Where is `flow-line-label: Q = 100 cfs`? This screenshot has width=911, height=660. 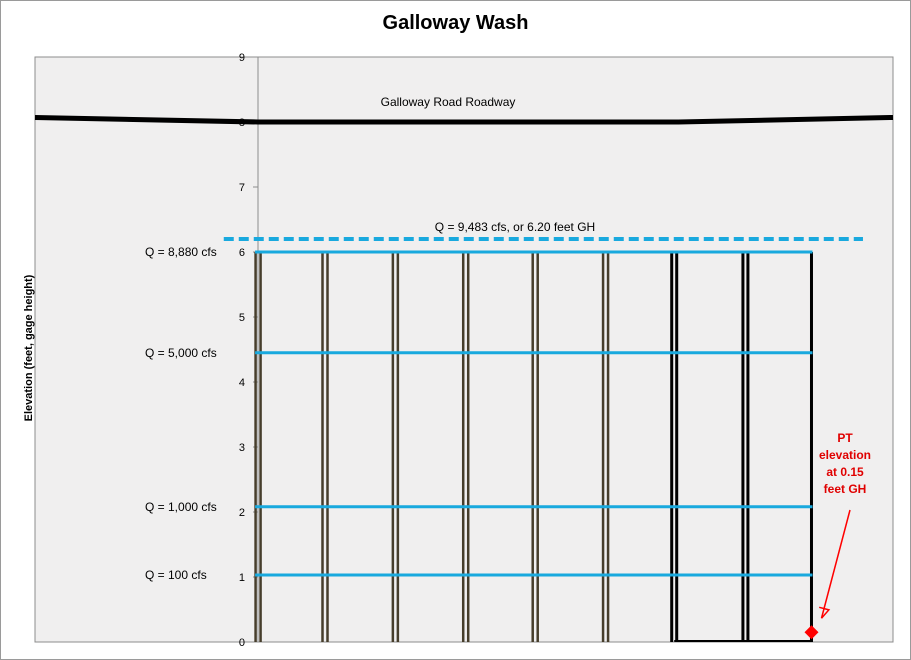 flow-line-label: Q = 100 cfs is located at coordinates (176, 575).